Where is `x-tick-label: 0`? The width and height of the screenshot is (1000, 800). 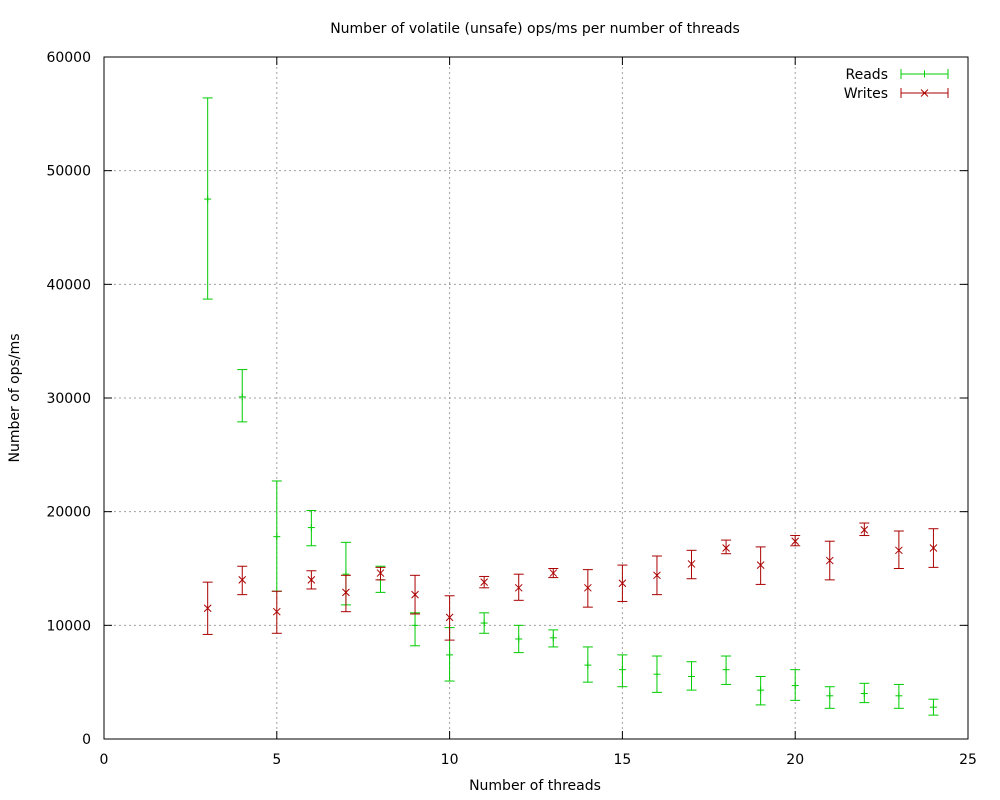 x-tick-label: 0 is located at coordinates (104, 760).